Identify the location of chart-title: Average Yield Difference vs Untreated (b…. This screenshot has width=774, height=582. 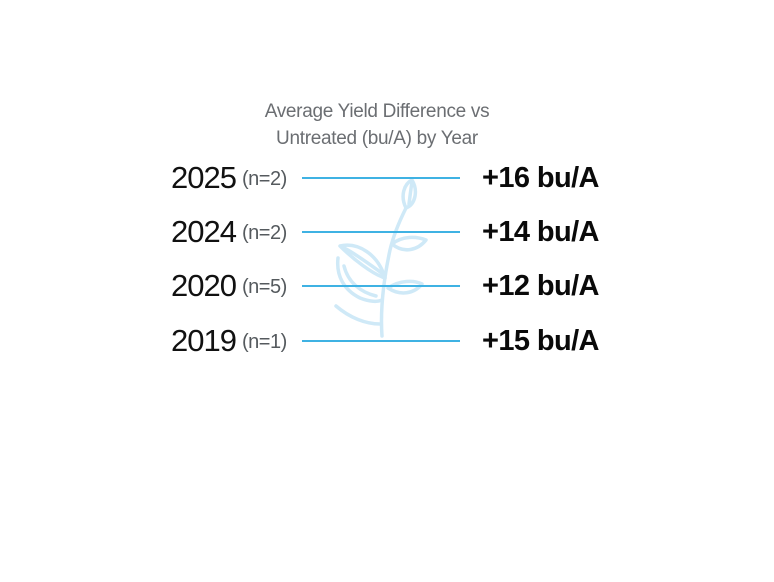
(377, 125).